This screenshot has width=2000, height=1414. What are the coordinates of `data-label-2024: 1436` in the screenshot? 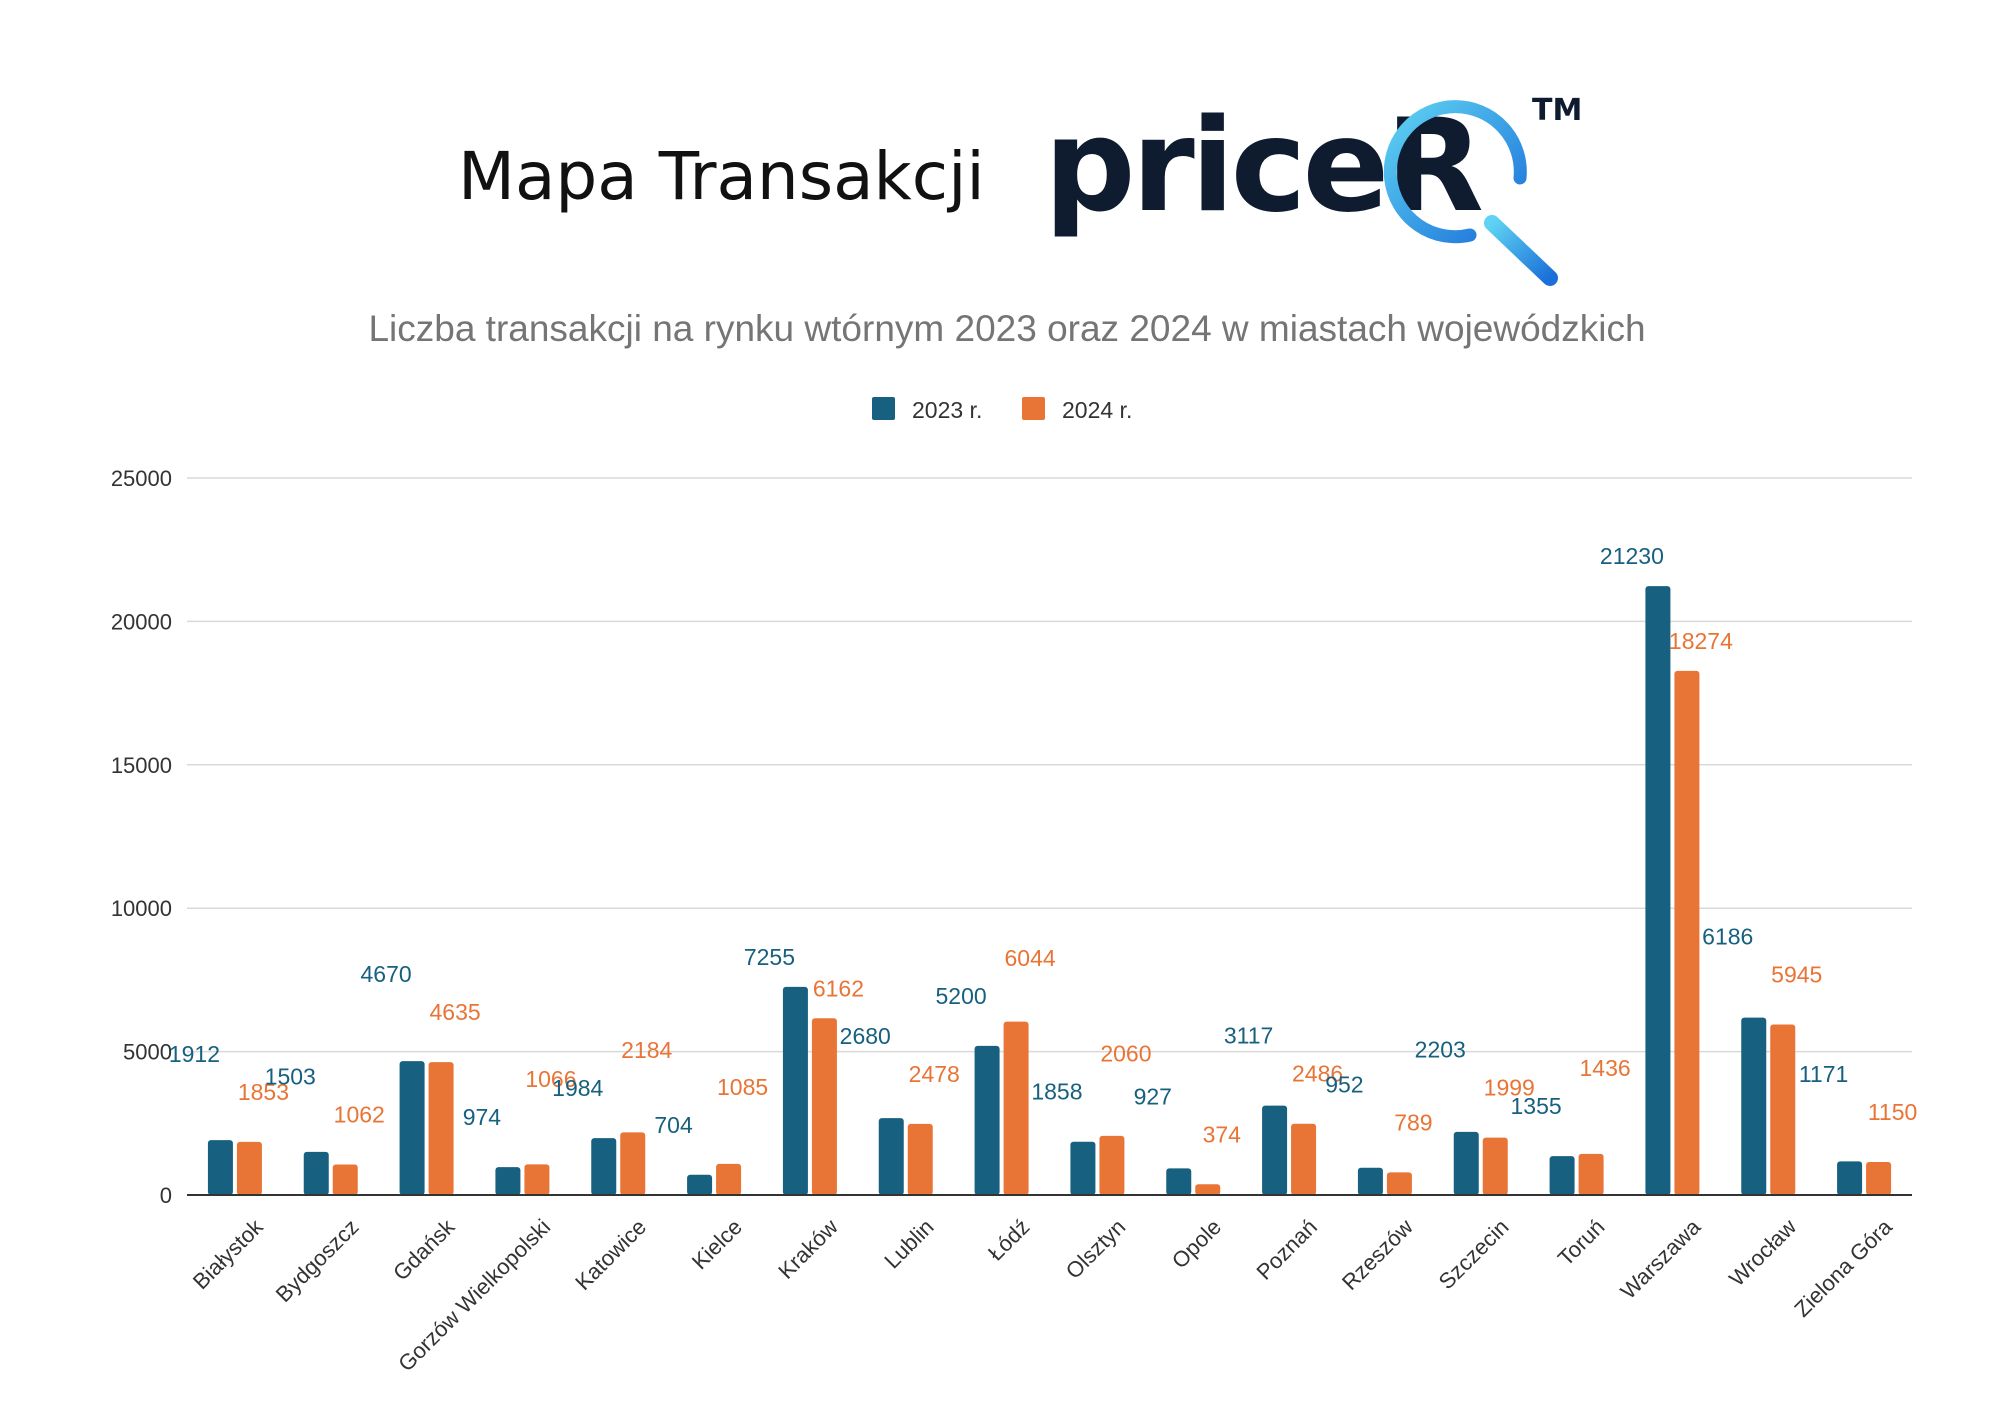 It's located at (1604, 1068).